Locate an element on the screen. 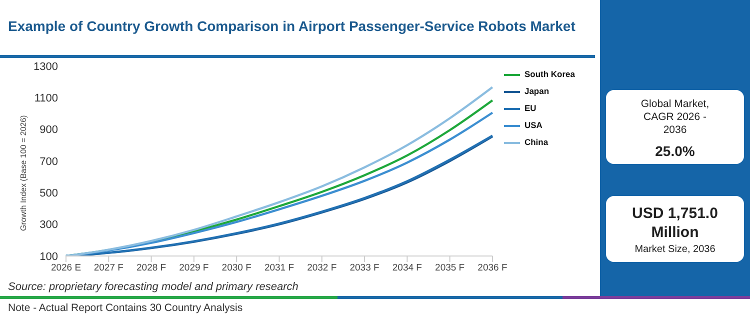 The width and height of the screenshot is (750, 323). y-tick-label: 300 is located at coordinates (49, 225).